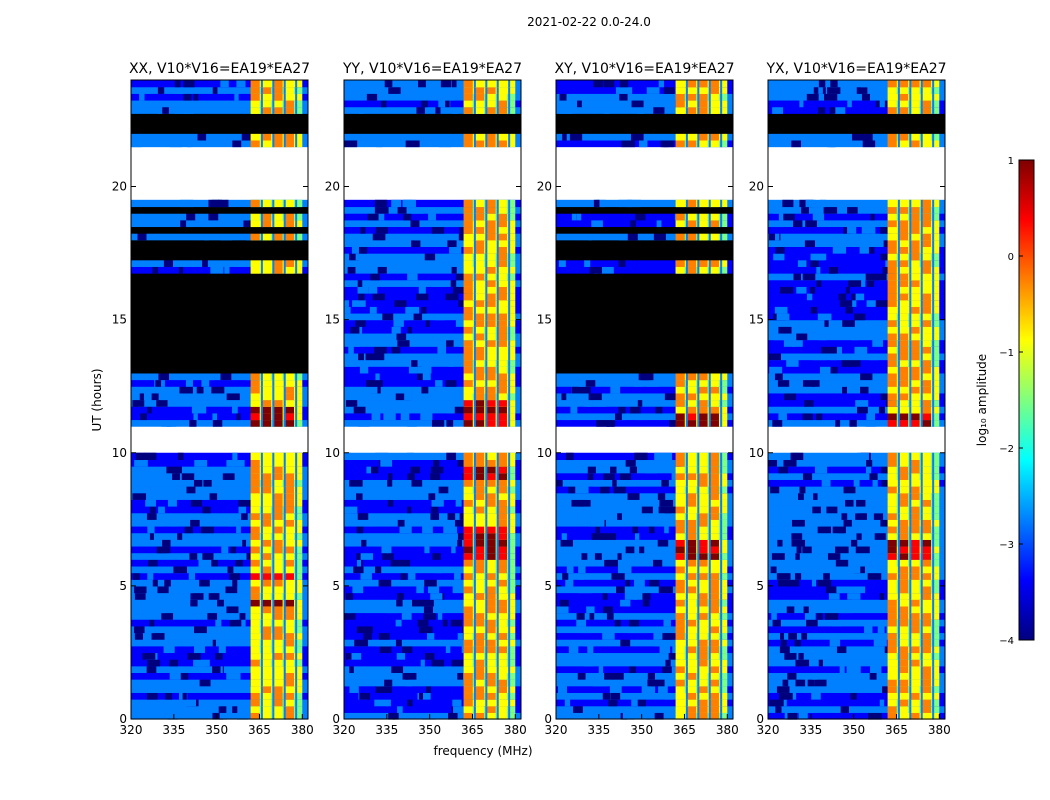 The height and width of the screenshot is (800, 1050). What do you see at coordinates (336, 586) in the screenshot?
I see `y-tick-label: 5` at bounding box center [336, 586].